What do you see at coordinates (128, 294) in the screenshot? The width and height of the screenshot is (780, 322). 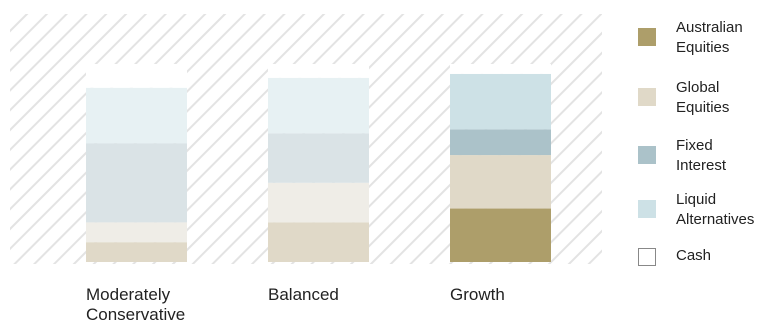 I see `category-label: Moderately` at bounding box center [128, 294].